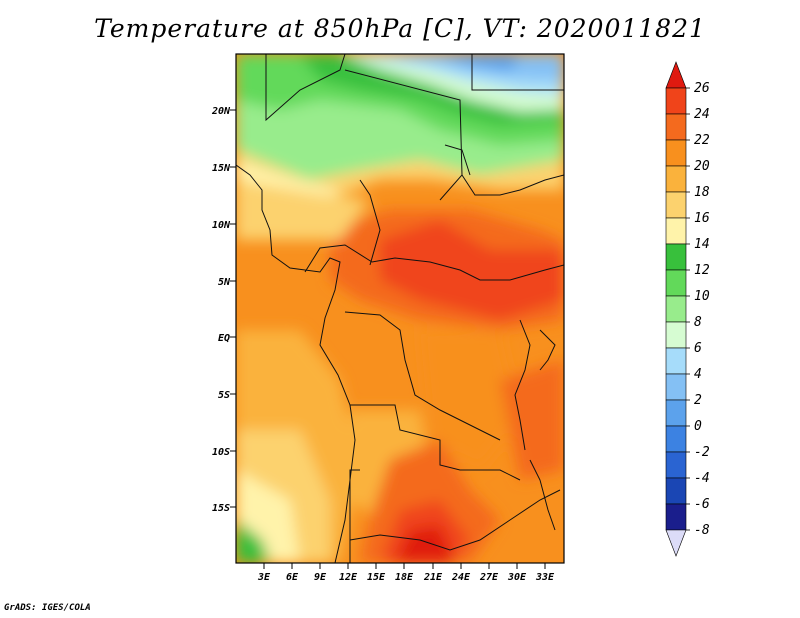  What do you see at coordinates (517, 577) in the screenshot?
I see `lon-label: 30E` at bounding box center [517, 577].